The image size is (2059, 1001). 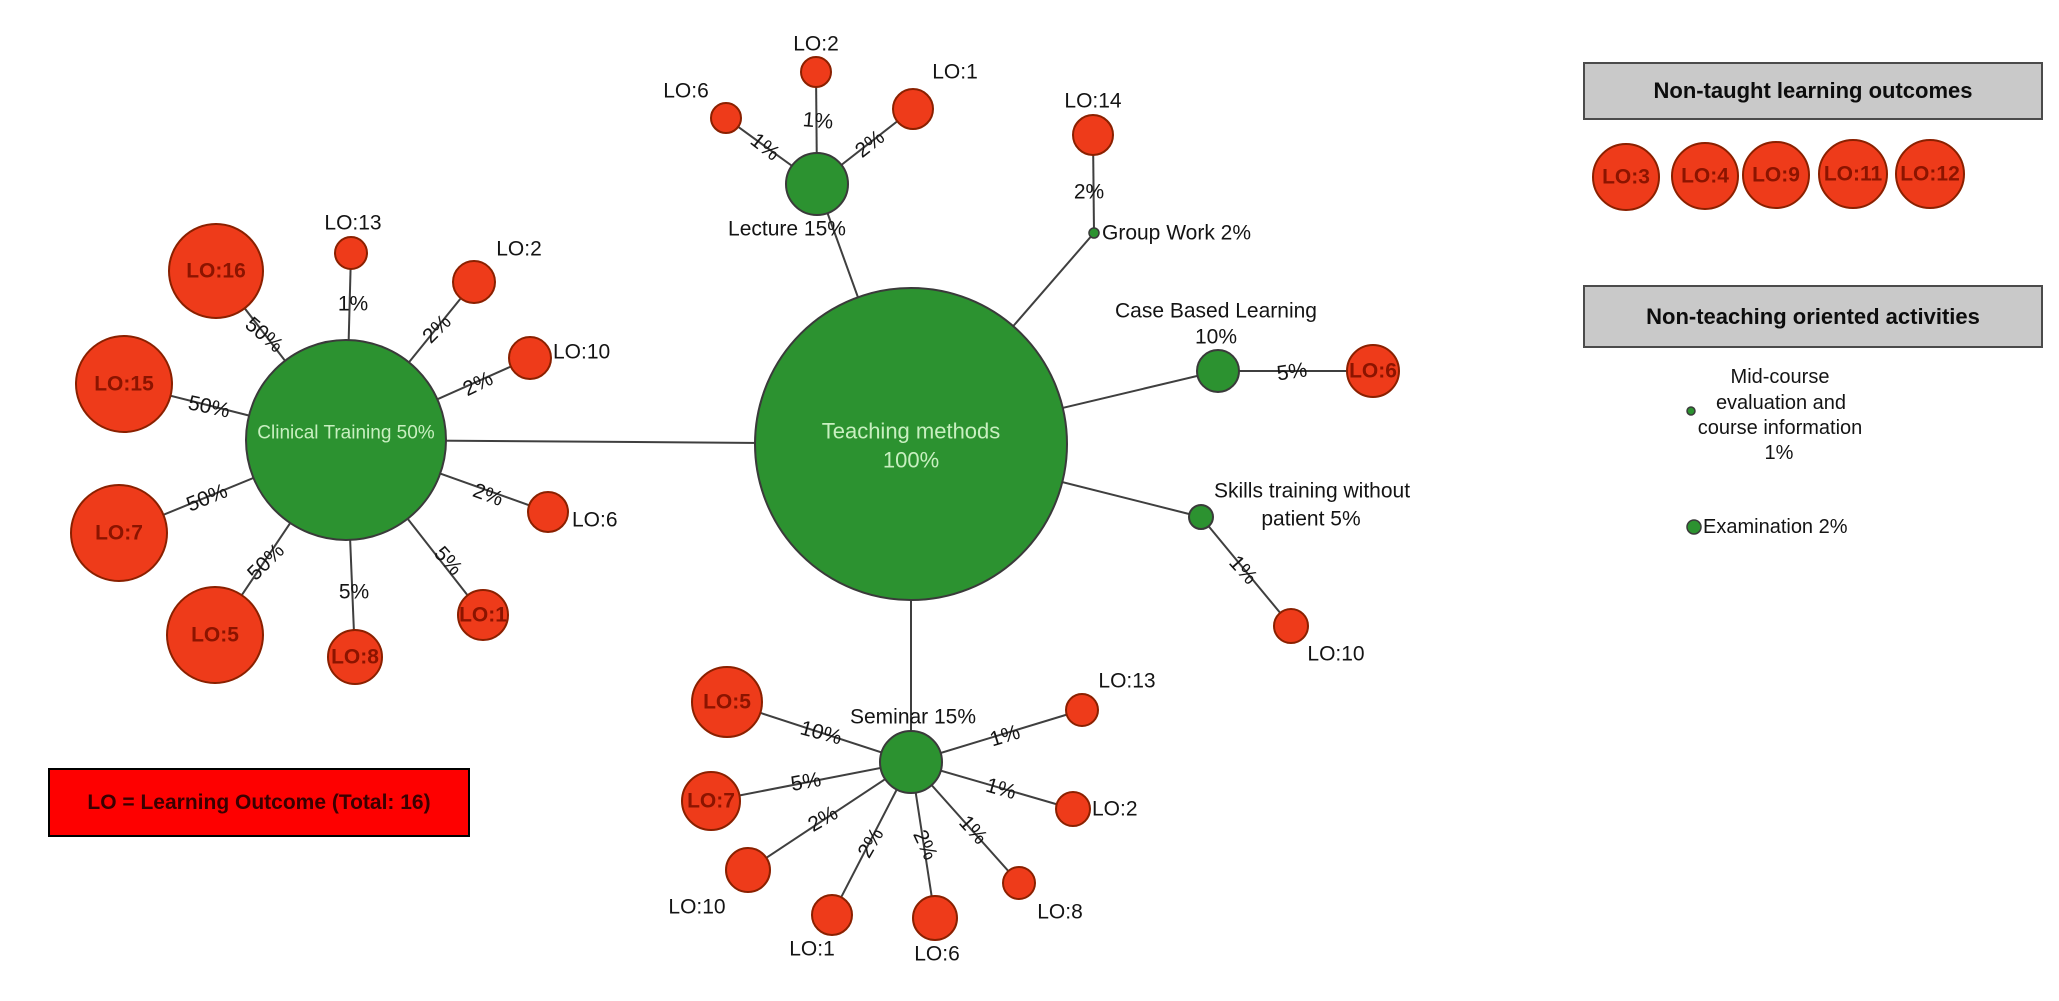 I want to click on edge-percent-label-23: 1%, so click(x=1005, y=736).